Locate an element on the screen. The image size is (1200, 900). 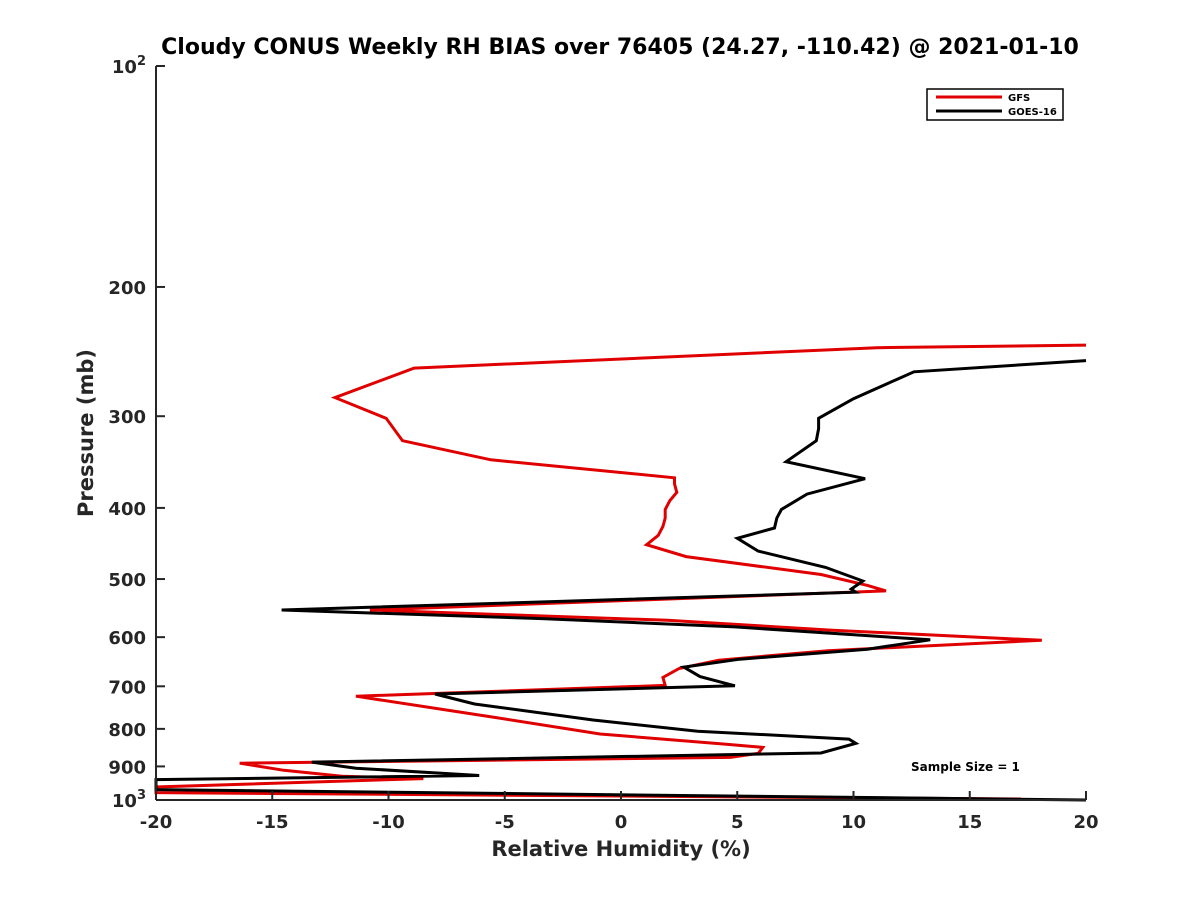
y-tick-label: 500 is located at coordinates (127, 580).